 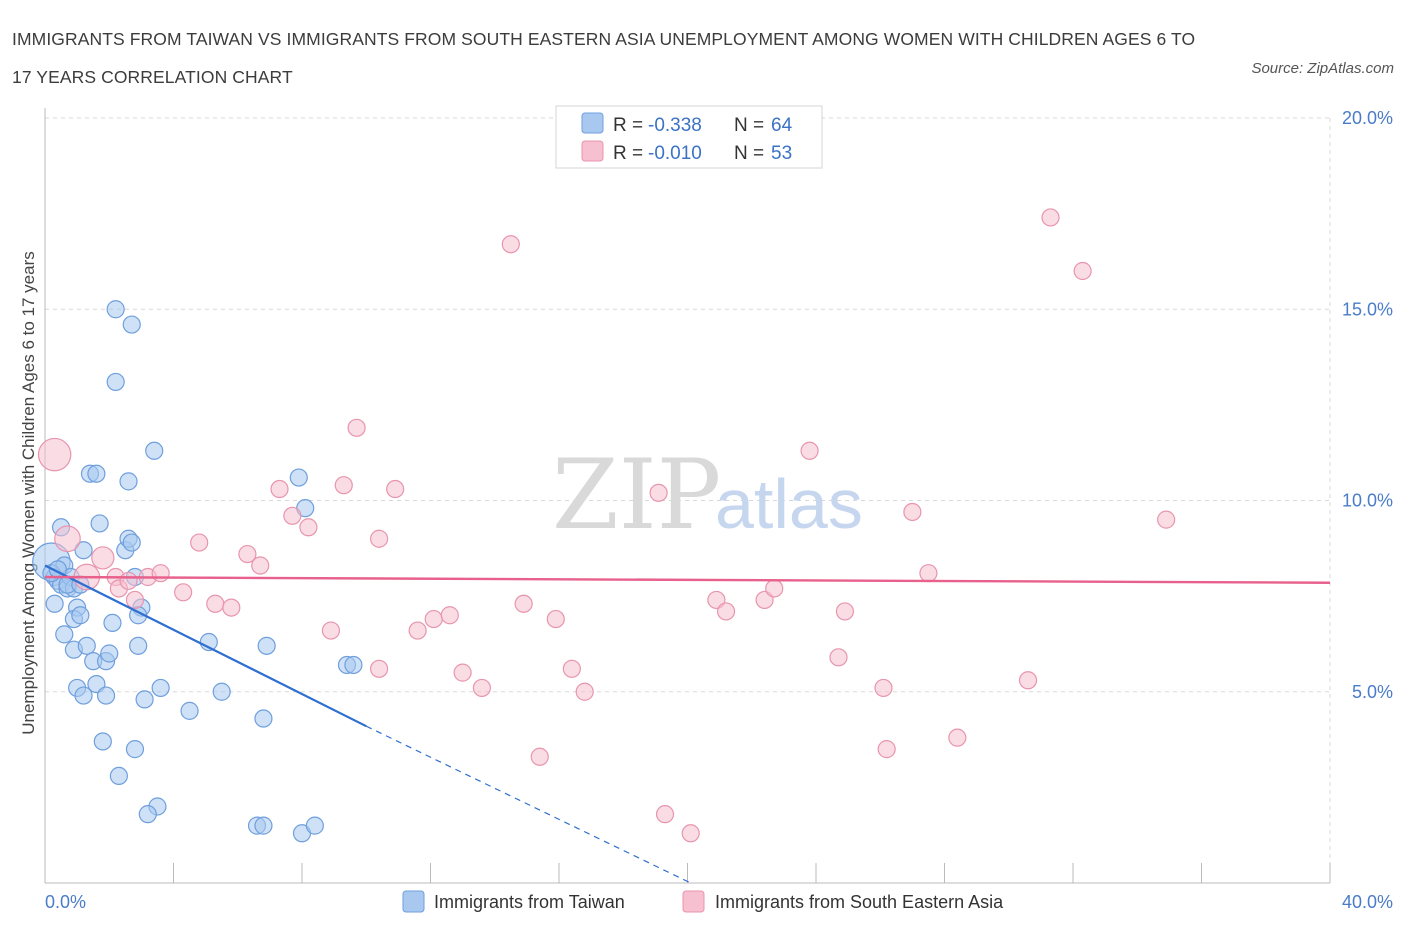 I want to click on x-tick-labels: 0.0% 40.0%, so click(x=719, y=902).